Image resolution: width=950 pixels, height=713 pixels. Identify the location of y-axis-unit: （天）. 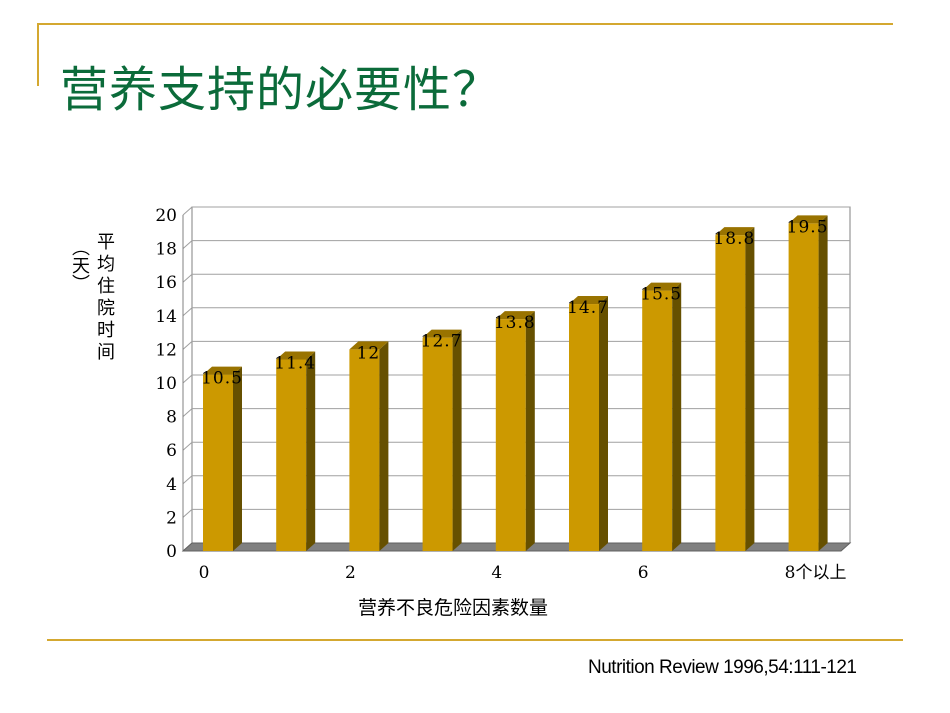
(79, 265).